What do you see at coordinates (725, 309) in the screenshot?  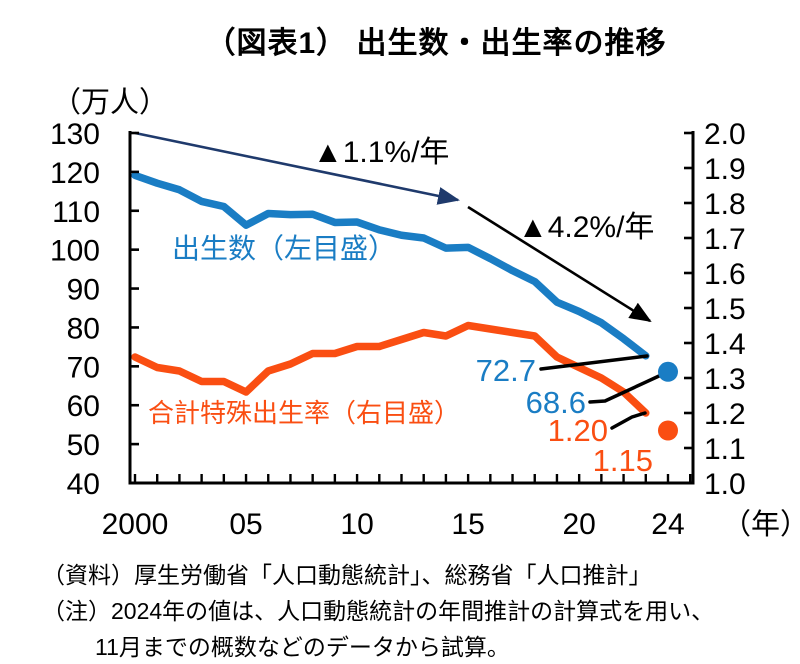 I see `right-axis-tick-label: 1.5` at bounding box center [725, 309].